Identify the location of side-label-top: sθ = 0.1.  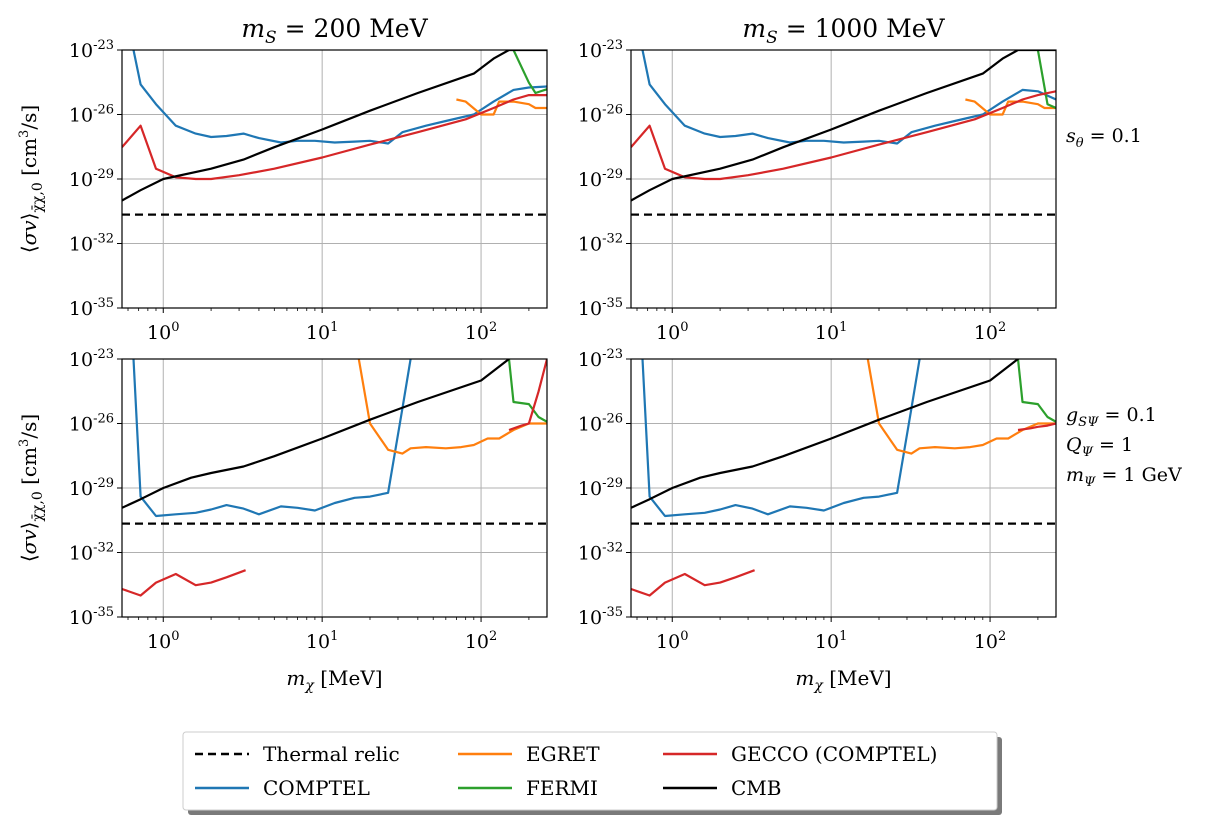
(1104, 138).